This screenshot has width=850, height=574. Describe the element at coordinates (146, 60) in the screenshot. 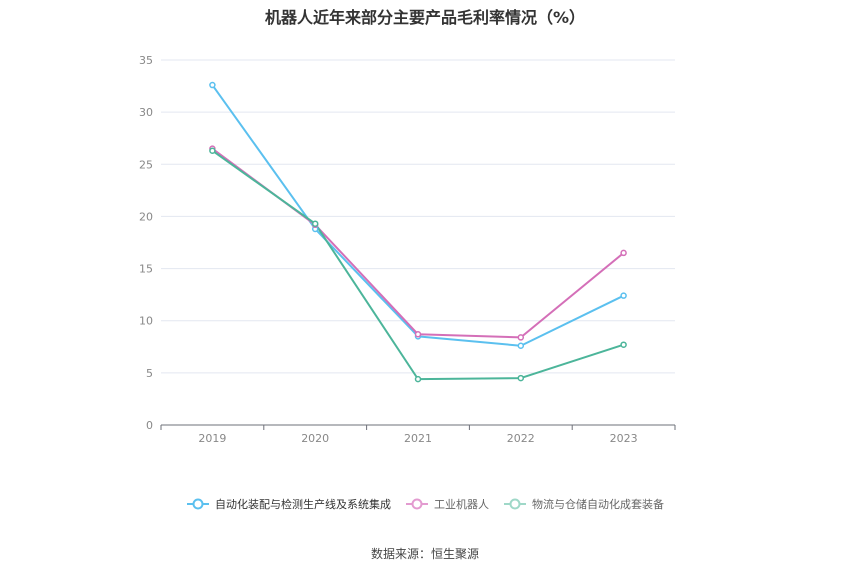

I see `y-tick-label: 35` at that location.